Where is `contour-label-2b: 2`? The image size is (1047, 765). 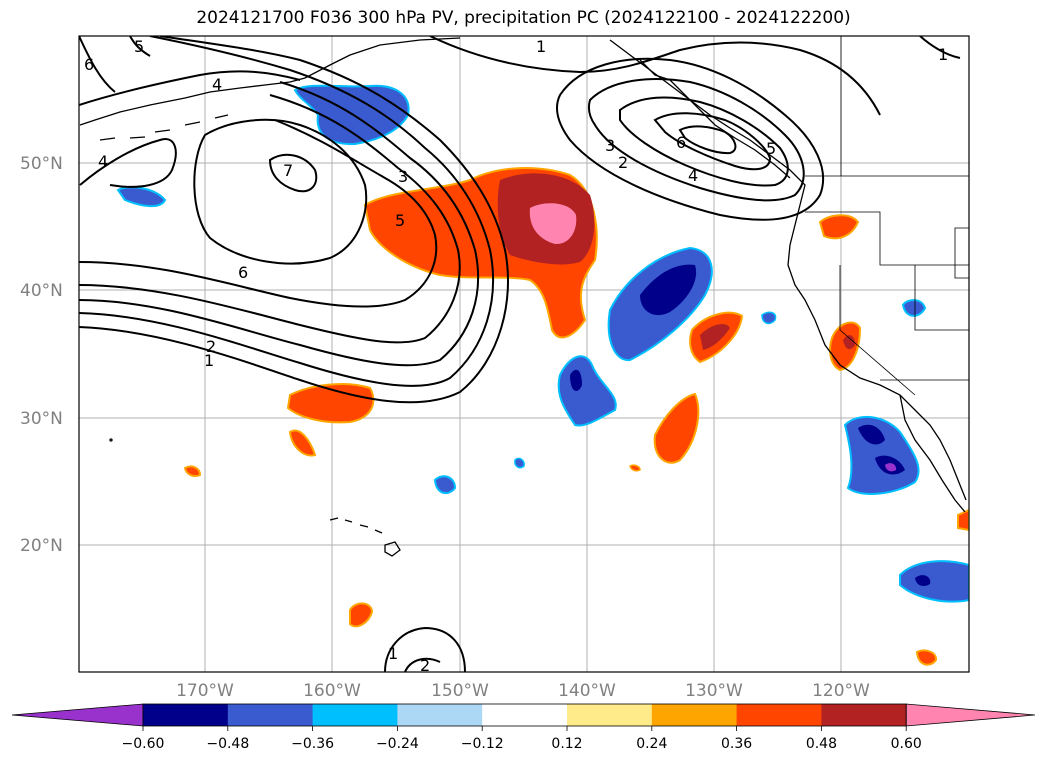 contour-label-2b: 2 is located at coordinates (425, 665).